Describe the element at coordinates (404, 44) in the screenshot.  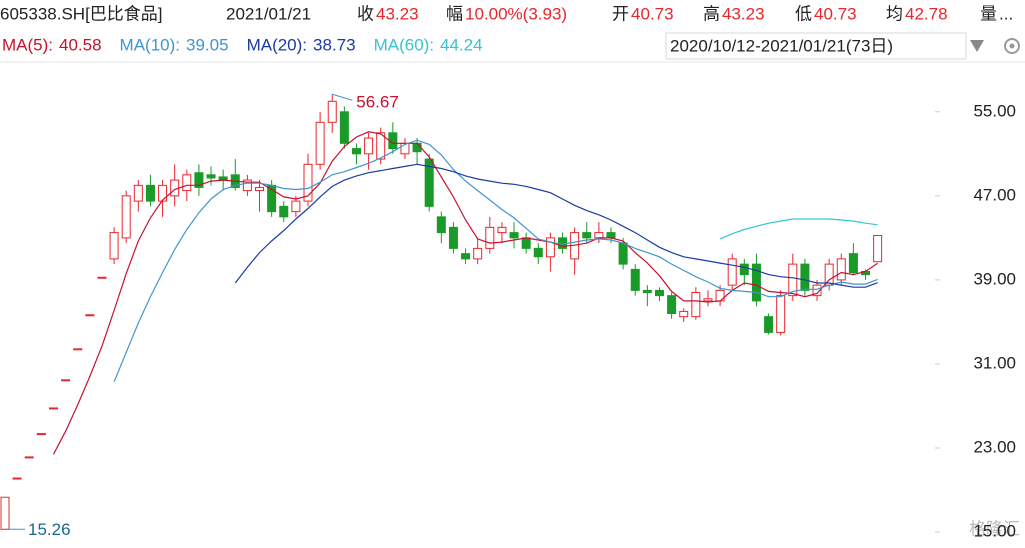
I see `legend-name: MA(60):` at that location.